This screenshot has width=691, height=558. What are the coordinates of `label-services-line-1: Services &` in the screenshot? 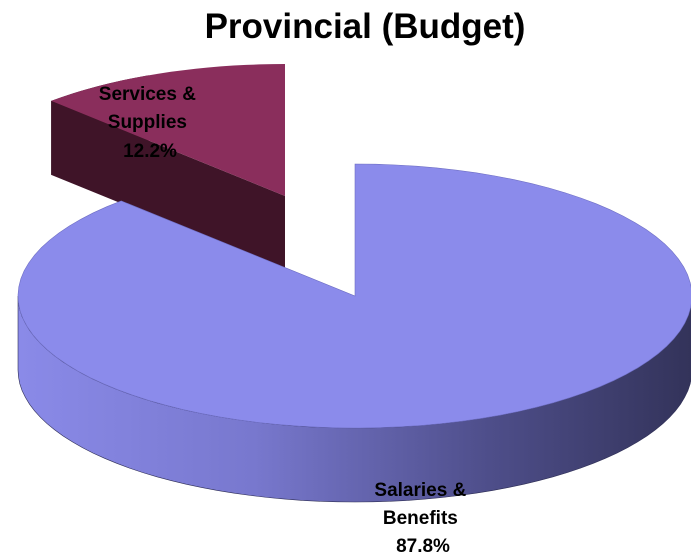 It's located at (147, 94).